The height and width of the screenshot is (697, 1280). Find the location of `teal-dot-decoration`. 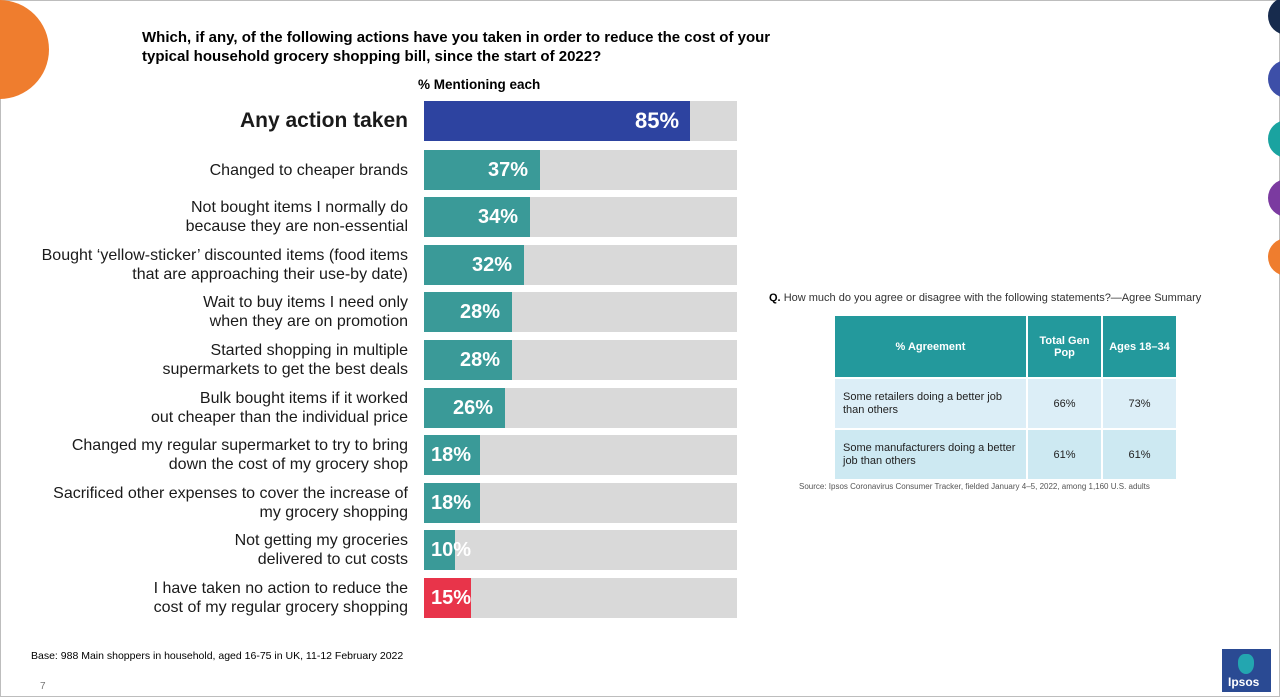

teal-dot-decoration is located at coordinates (1274, 139).